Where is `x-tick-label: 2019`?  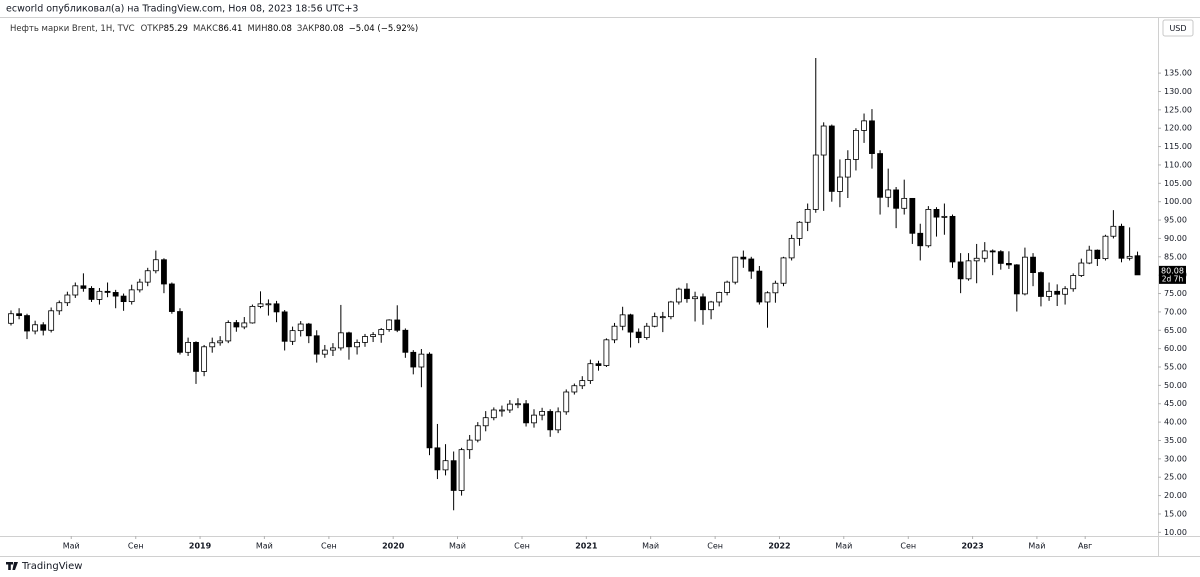
x-tick-label: 2019 is located at coordinates (200, 546).